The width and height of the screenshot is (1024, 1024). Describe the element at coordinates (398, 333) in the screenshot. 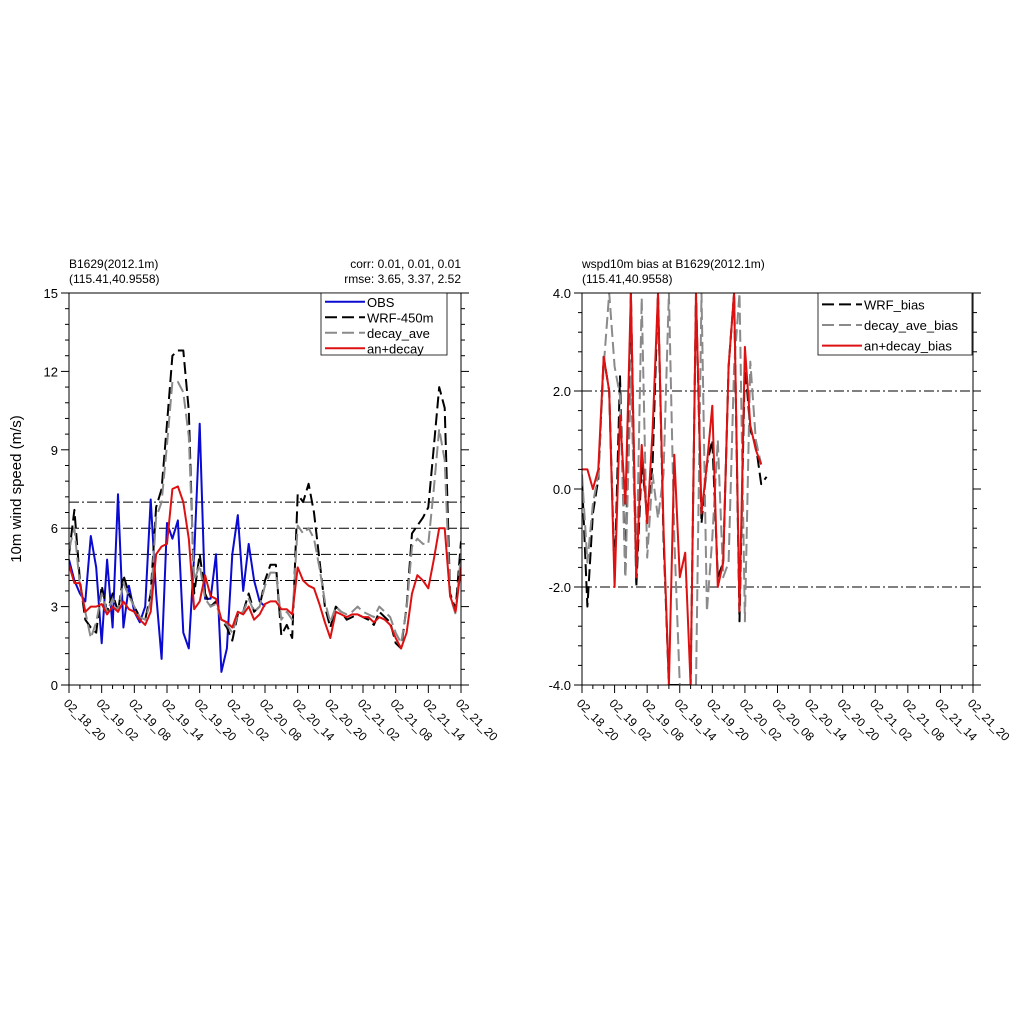

I see `legend-label: decay_ave` at that location.